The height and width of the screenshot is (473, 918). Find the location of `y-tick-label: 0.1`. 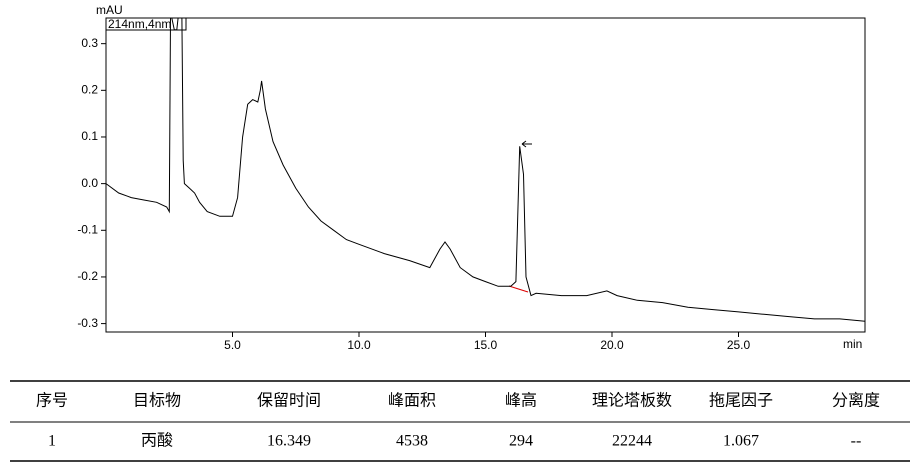

y-tick-label: 0.1 is located at coordinates (89, 136).